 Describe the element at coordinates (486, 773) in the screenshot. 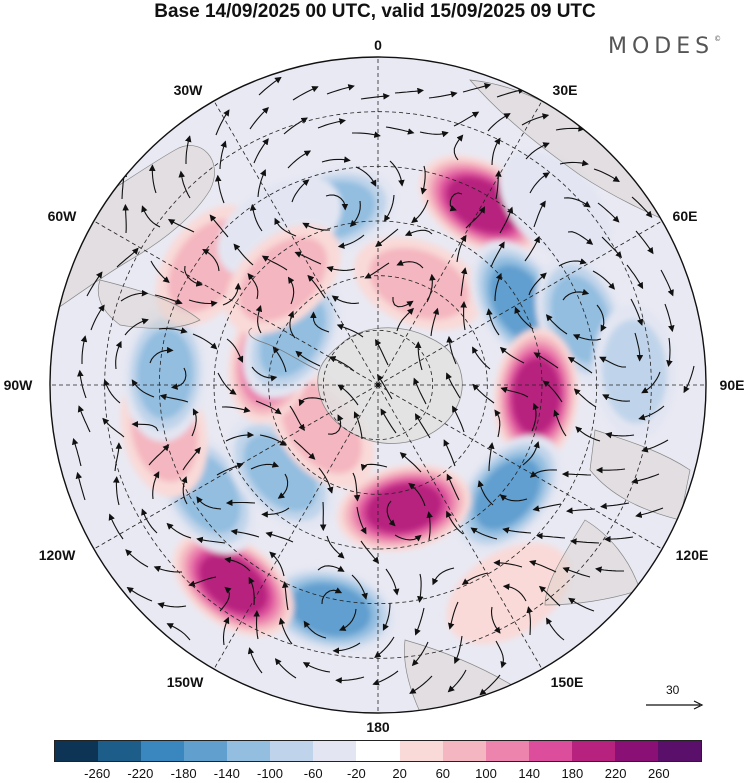

I see `colorbar-tick-label: 100` at that location.